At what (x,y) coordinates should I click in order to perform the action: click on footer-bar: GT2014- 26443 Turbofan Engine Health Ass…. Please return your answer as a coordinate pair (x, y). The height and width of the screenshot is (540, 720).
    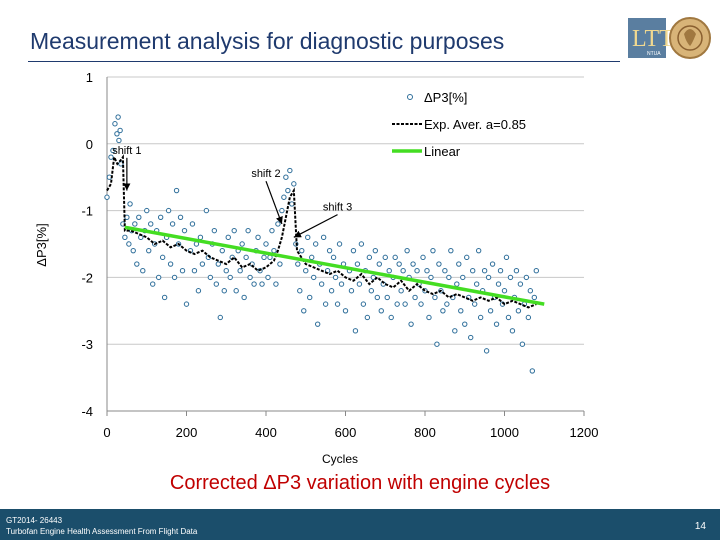
    Looking at the image, I should click on (360, 524).